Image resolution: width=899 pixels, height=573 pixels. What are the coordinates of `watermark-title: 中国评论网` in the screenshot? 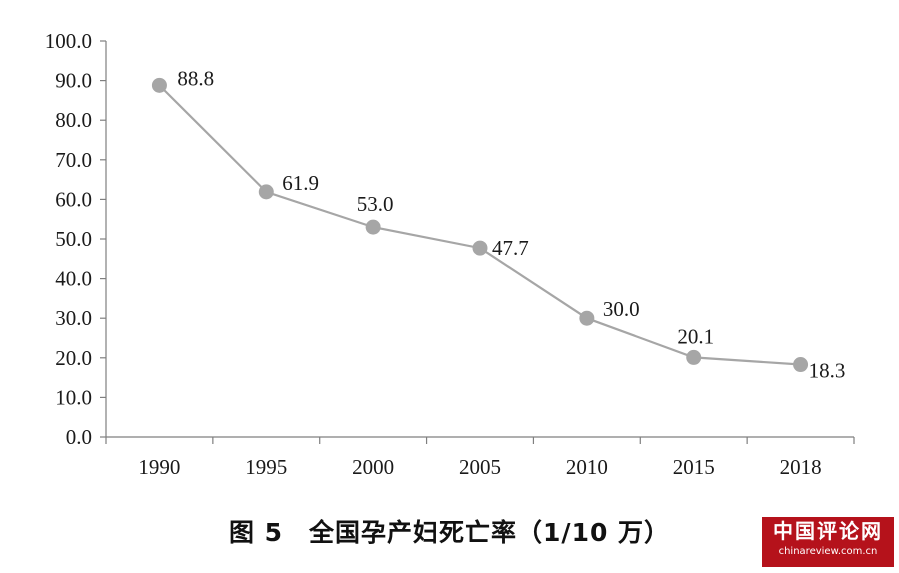 It's located at (828, 531).